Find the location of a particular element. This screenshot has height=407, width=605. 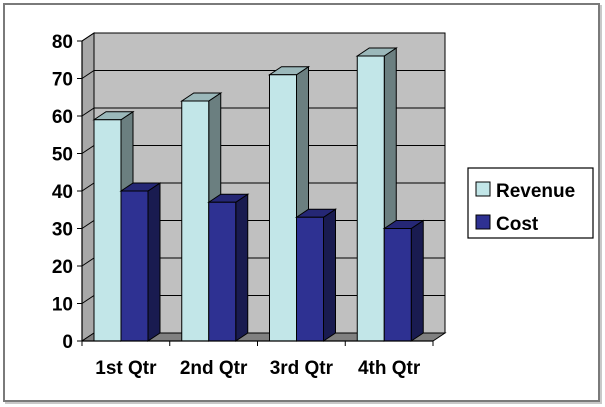

y-tick-label: 50 is located at coordinates (62, 155).